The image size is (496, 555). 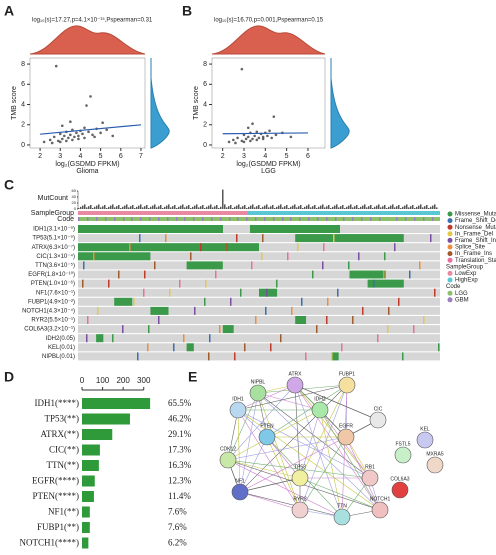 What do you see at coordinates (267, 426) in the screenshot?
I see `node-label: PTEN` at bounding box center [267, 426].